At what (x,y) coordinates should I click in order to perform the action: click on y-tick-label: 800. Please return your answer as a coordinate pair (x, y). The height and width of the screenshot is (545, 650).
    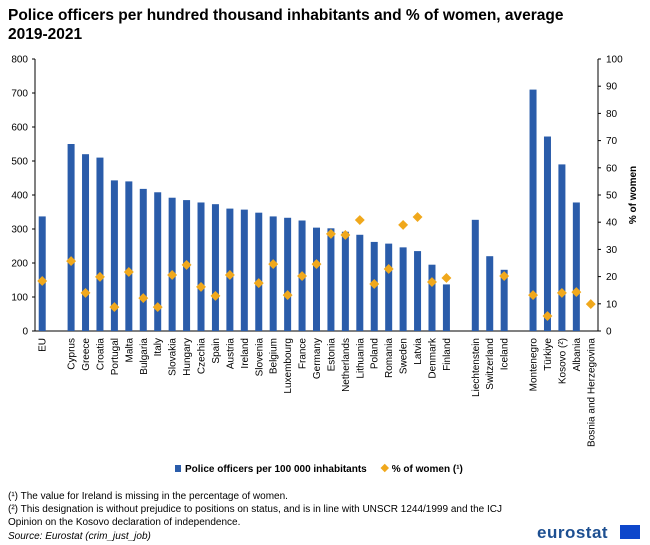
    Looking at the image, I should click on (19, 60).